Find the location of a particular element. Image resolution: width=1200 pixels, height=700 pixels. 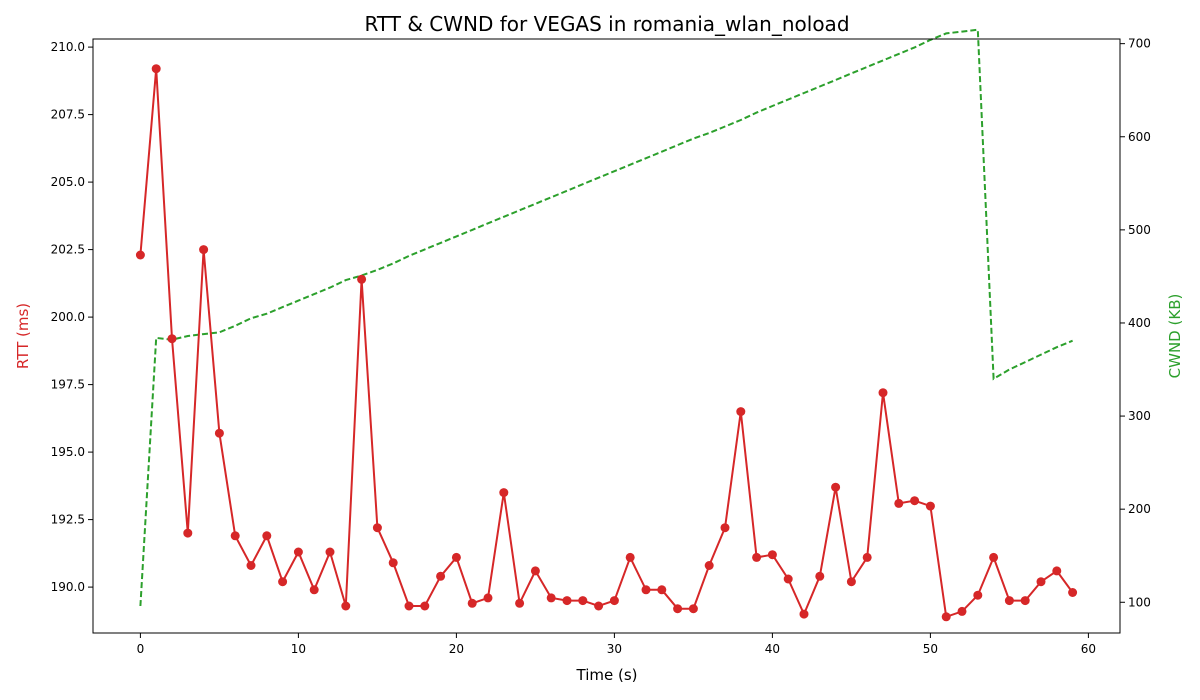

x-tick-label: 50 is located at coordinates (930, 649).